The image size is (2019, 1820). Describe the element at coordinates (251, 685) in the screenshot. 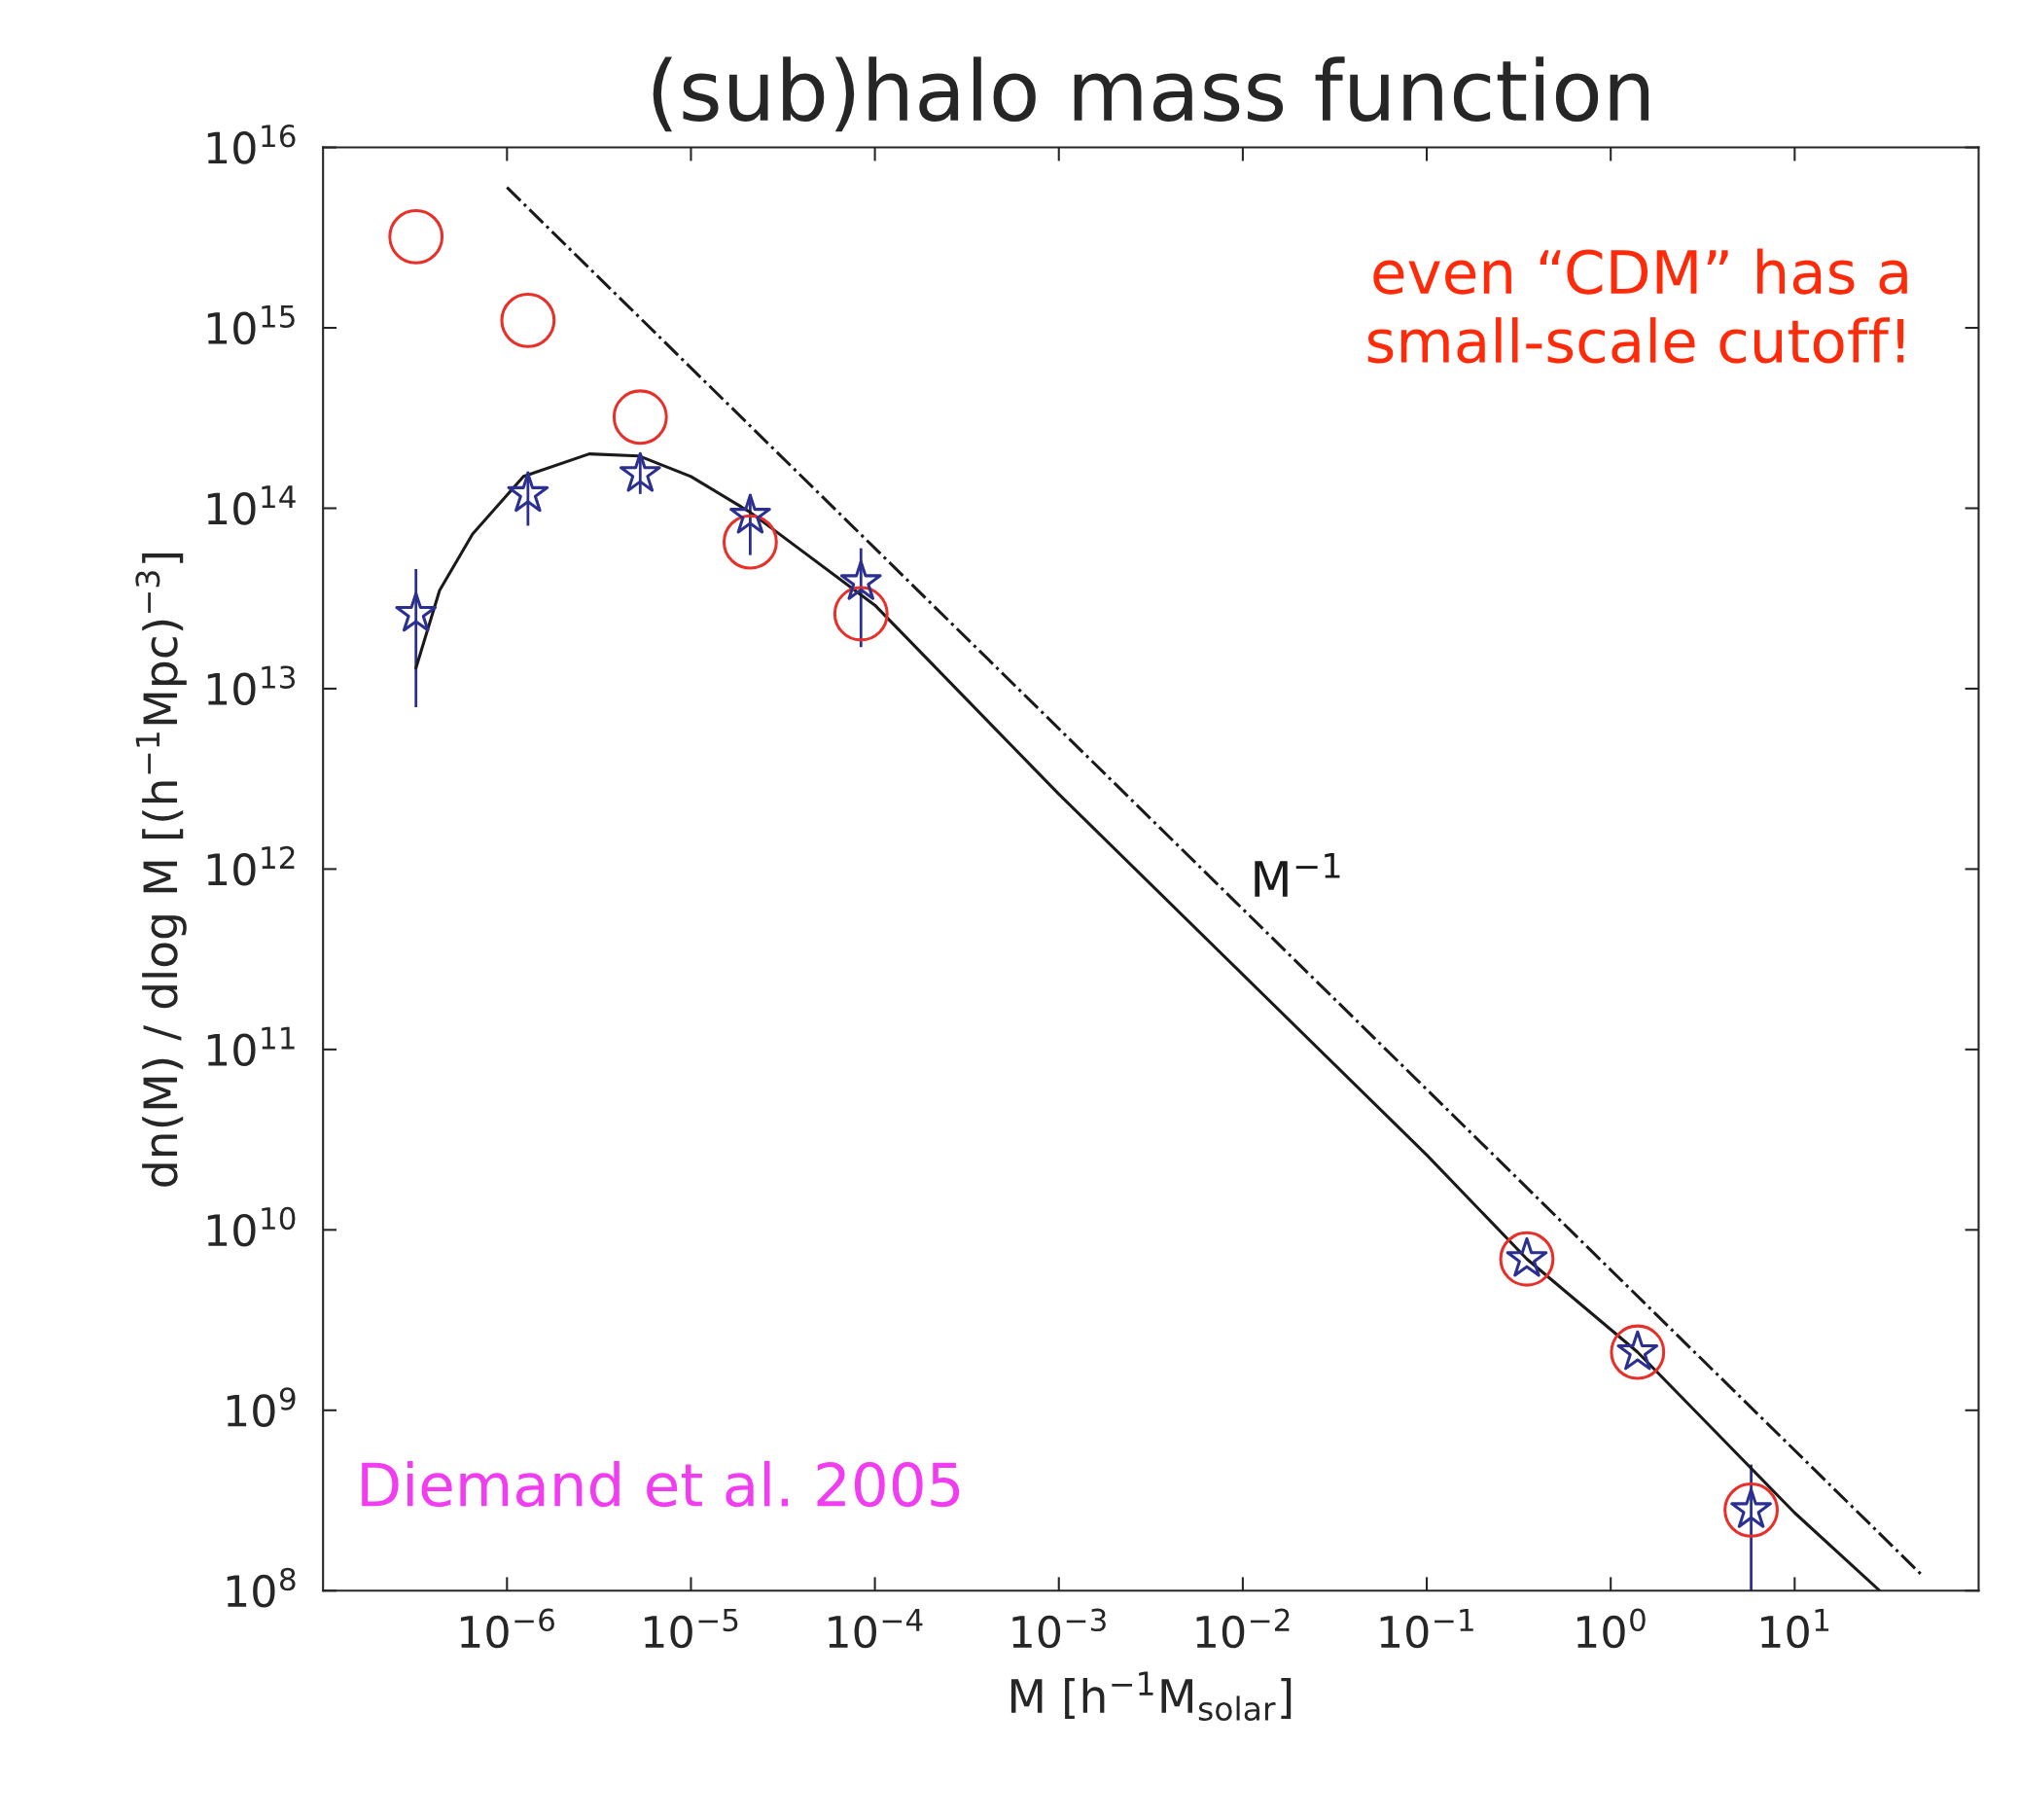

I see `y-tick-label: 10$^{13}$` at that location.